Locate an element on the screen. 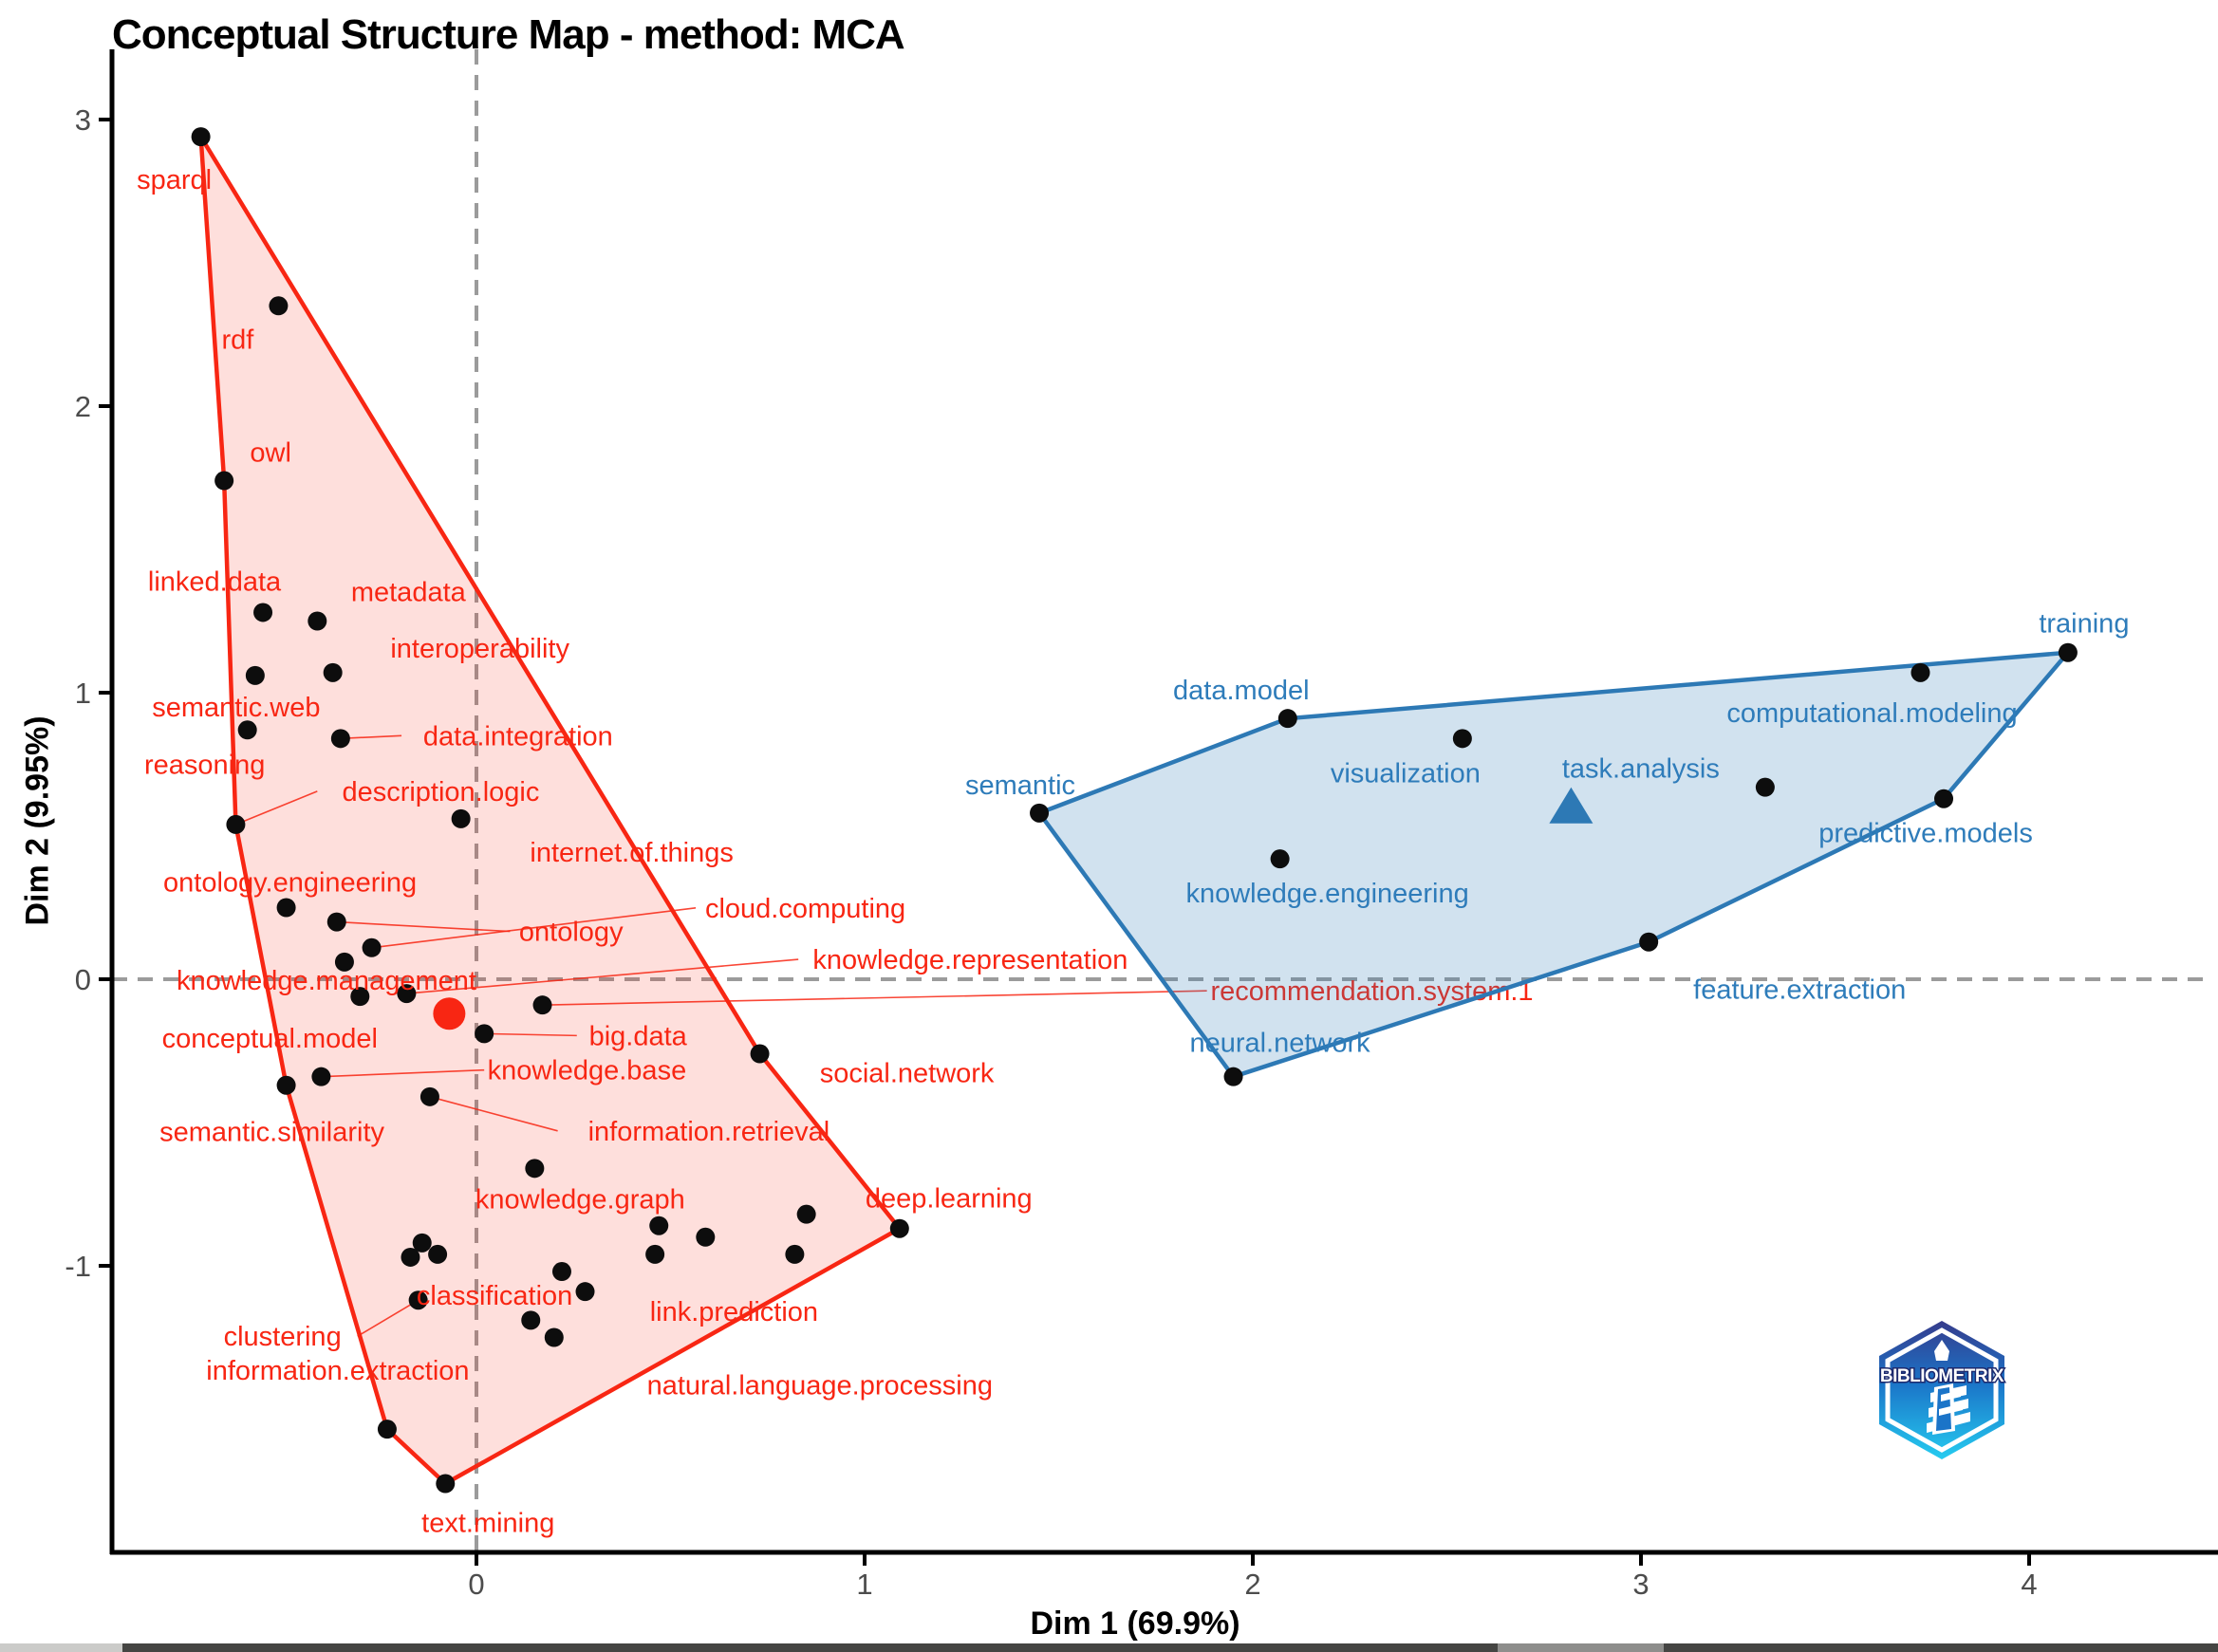 The height and width of the screenshot is (1652, 2218). taskbar-strip is located at coordinates (1109, 1647).